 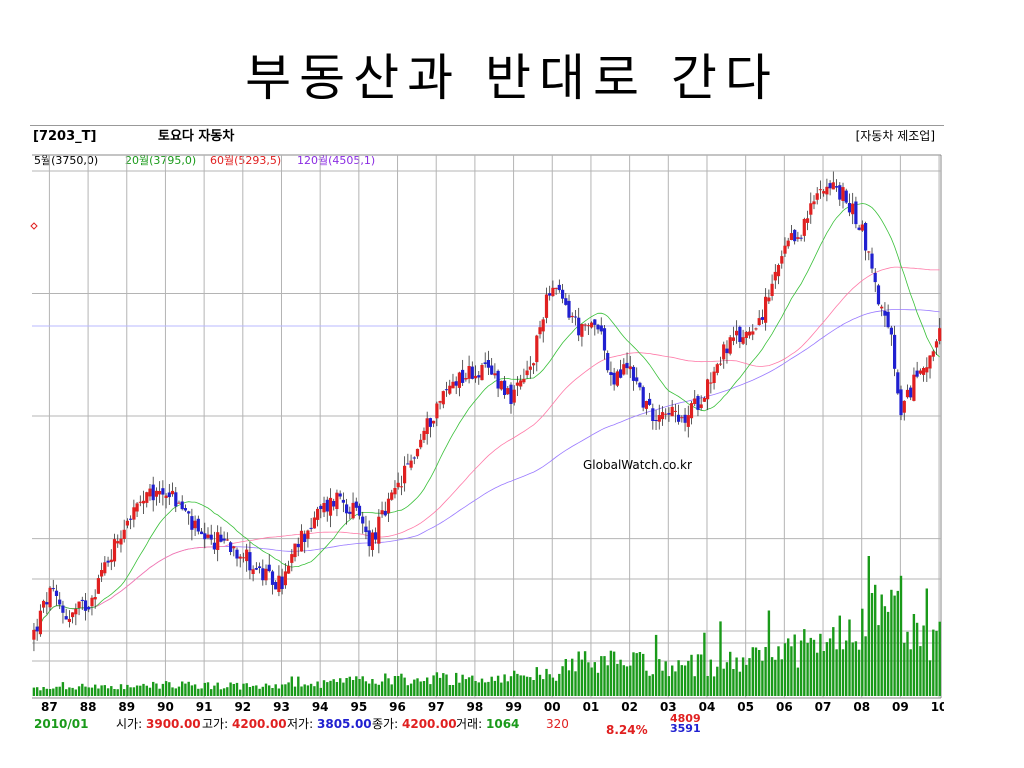 I want to click on watermark: GlobalWatch.co.kr, so click(x=637, y=465).